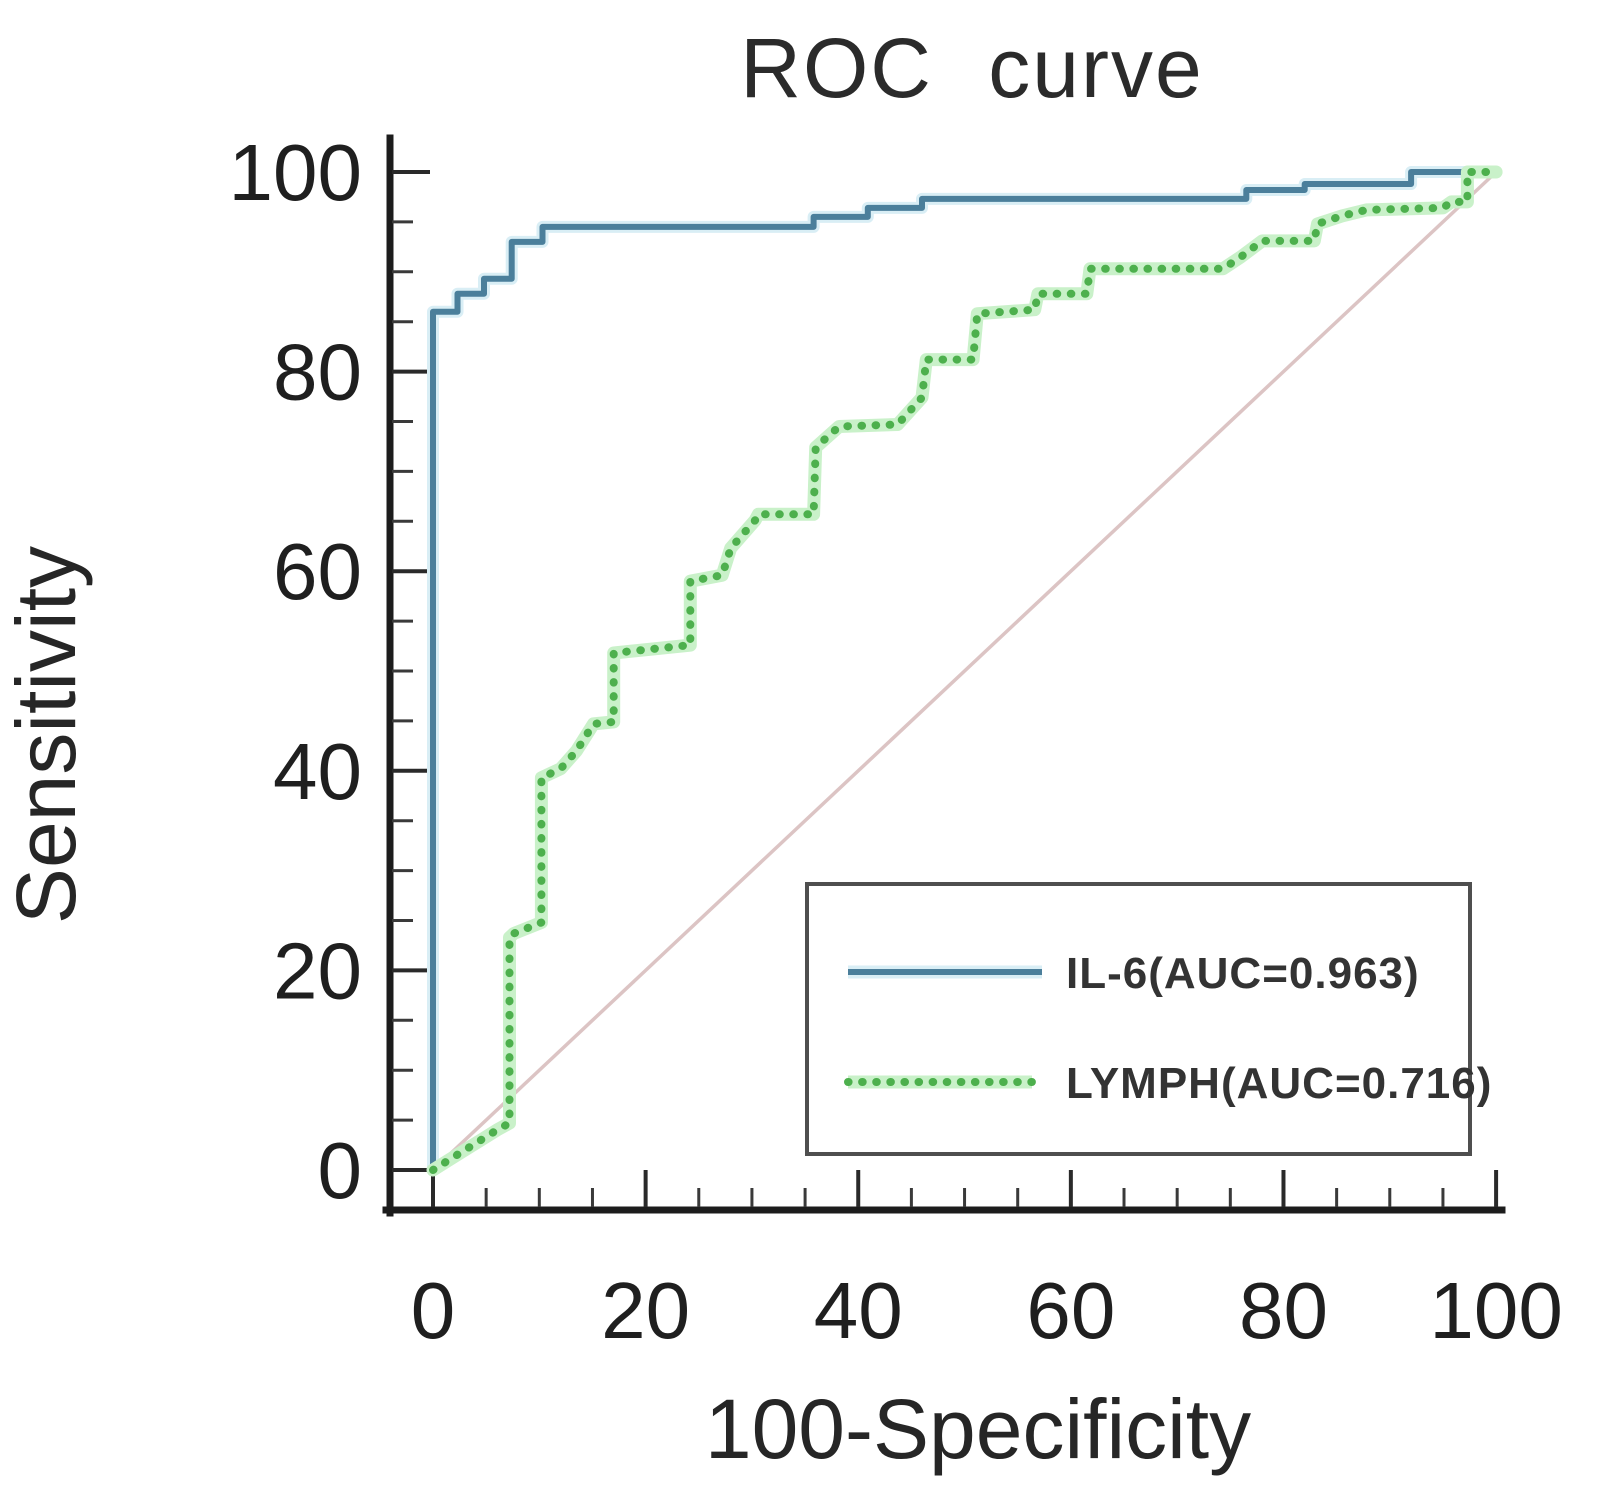 The image size is (1600, 1504). I want to click on x-tick-label: 20, so click(645, 1310).